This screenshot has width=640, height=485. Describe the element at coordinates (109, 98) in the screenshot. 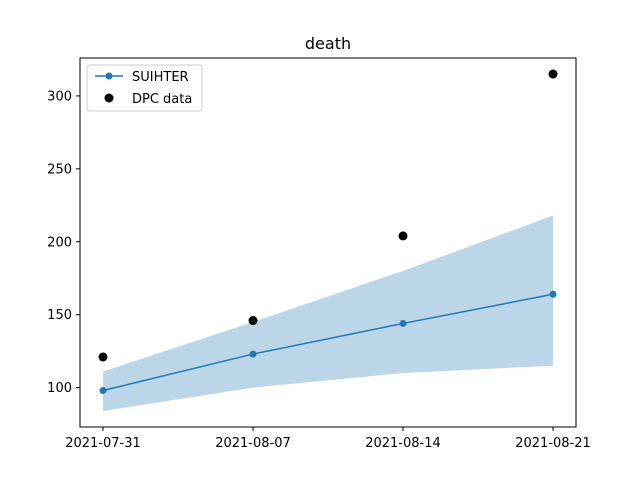

I see `legend-scatter-marker` at that location.